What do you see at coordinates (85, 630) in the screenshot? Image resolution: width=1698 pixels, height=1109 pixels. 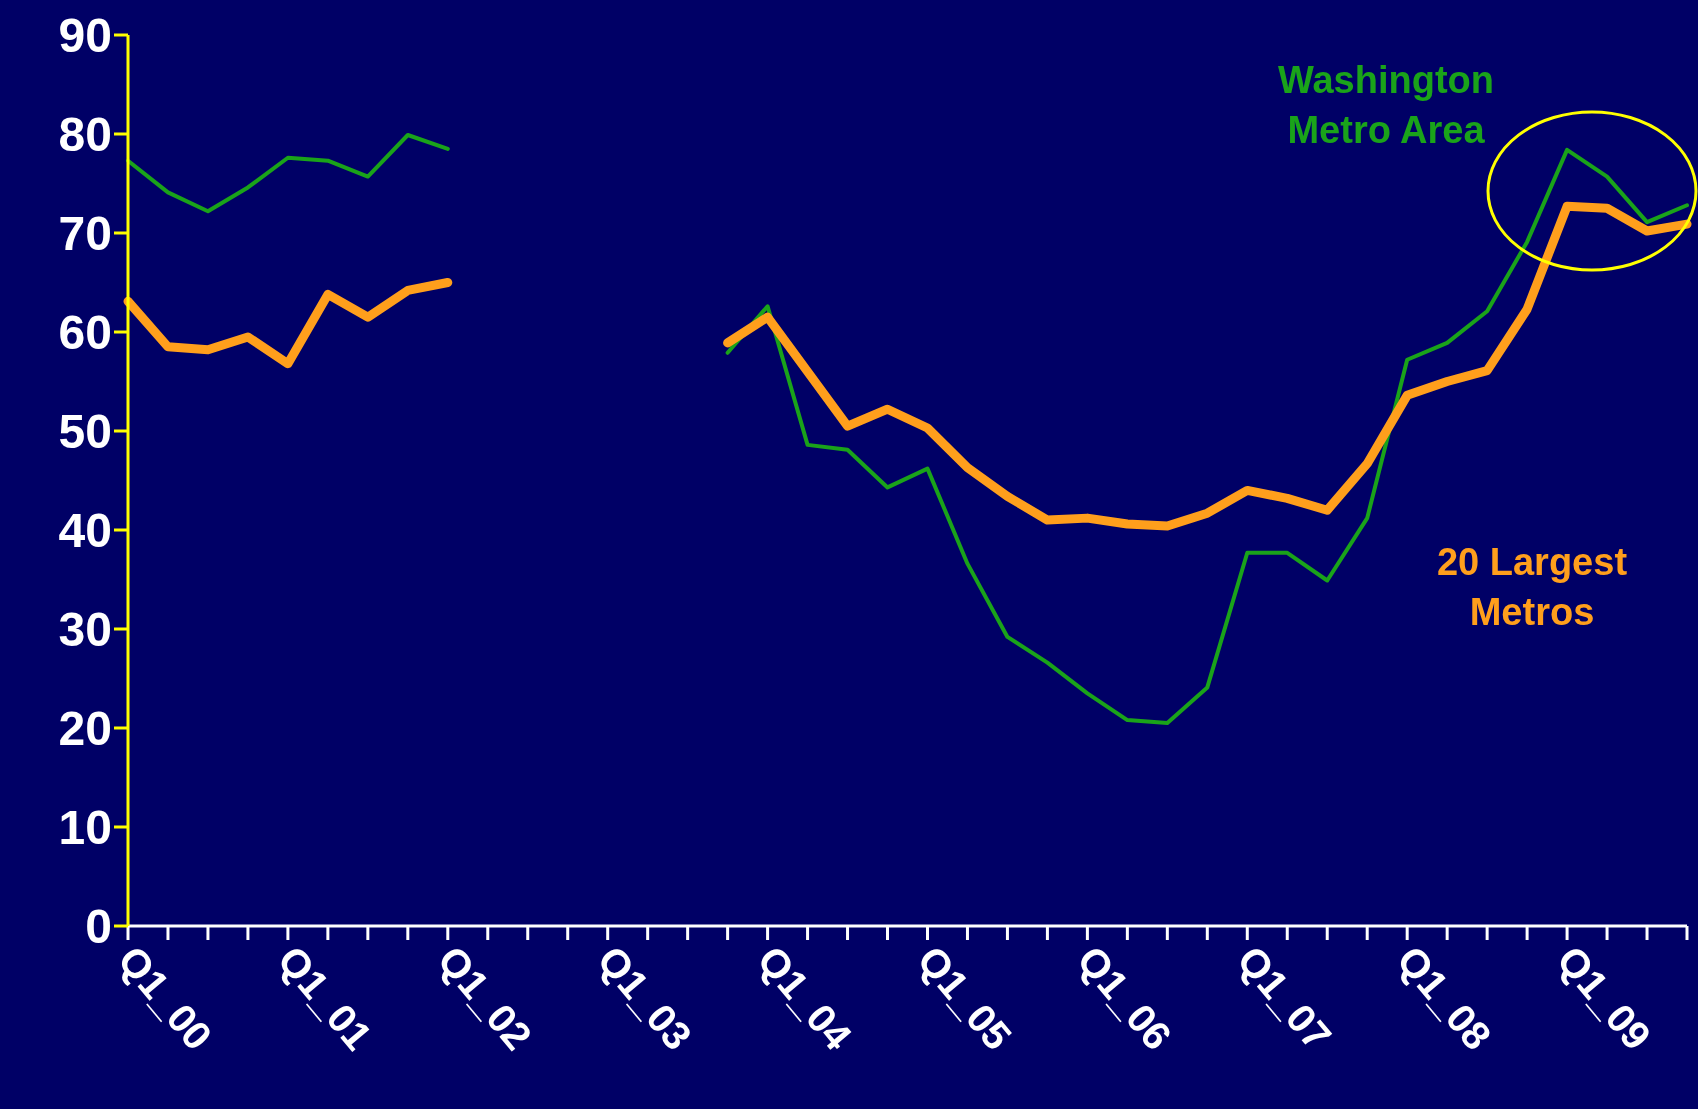 I see `y-tick-label: 30` at bounding box center [85, 630].